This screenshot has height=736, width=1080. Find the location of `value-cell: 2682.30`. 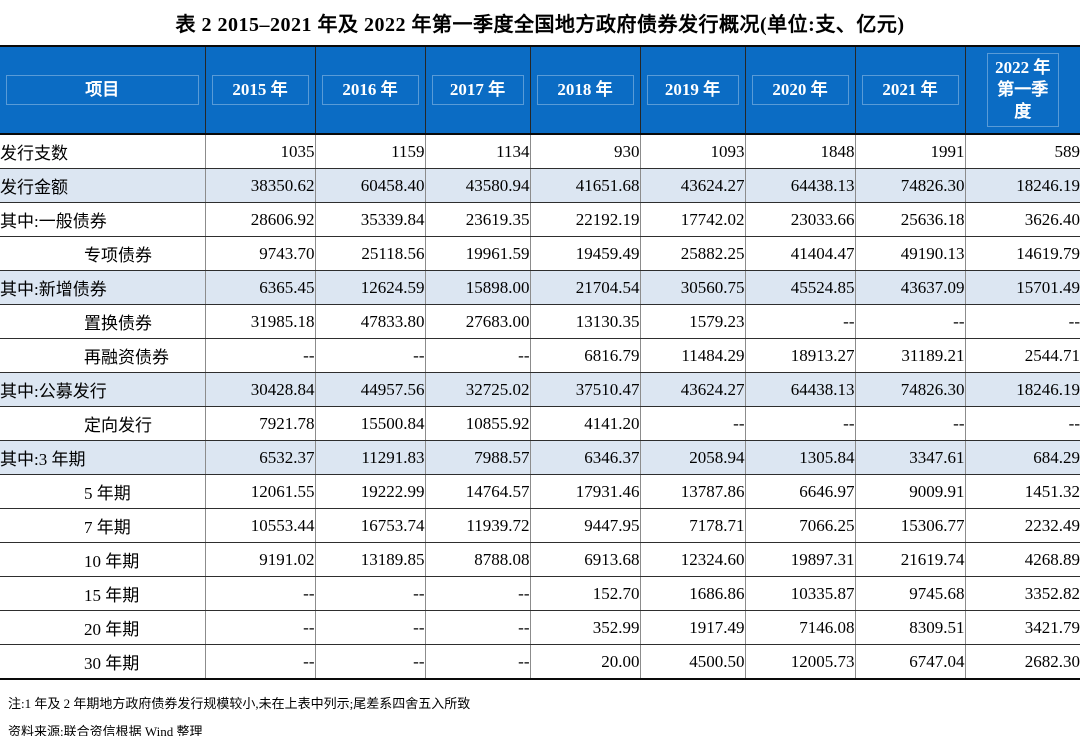

value-cell: 2682.30 is located at coordinates (1022, 662).